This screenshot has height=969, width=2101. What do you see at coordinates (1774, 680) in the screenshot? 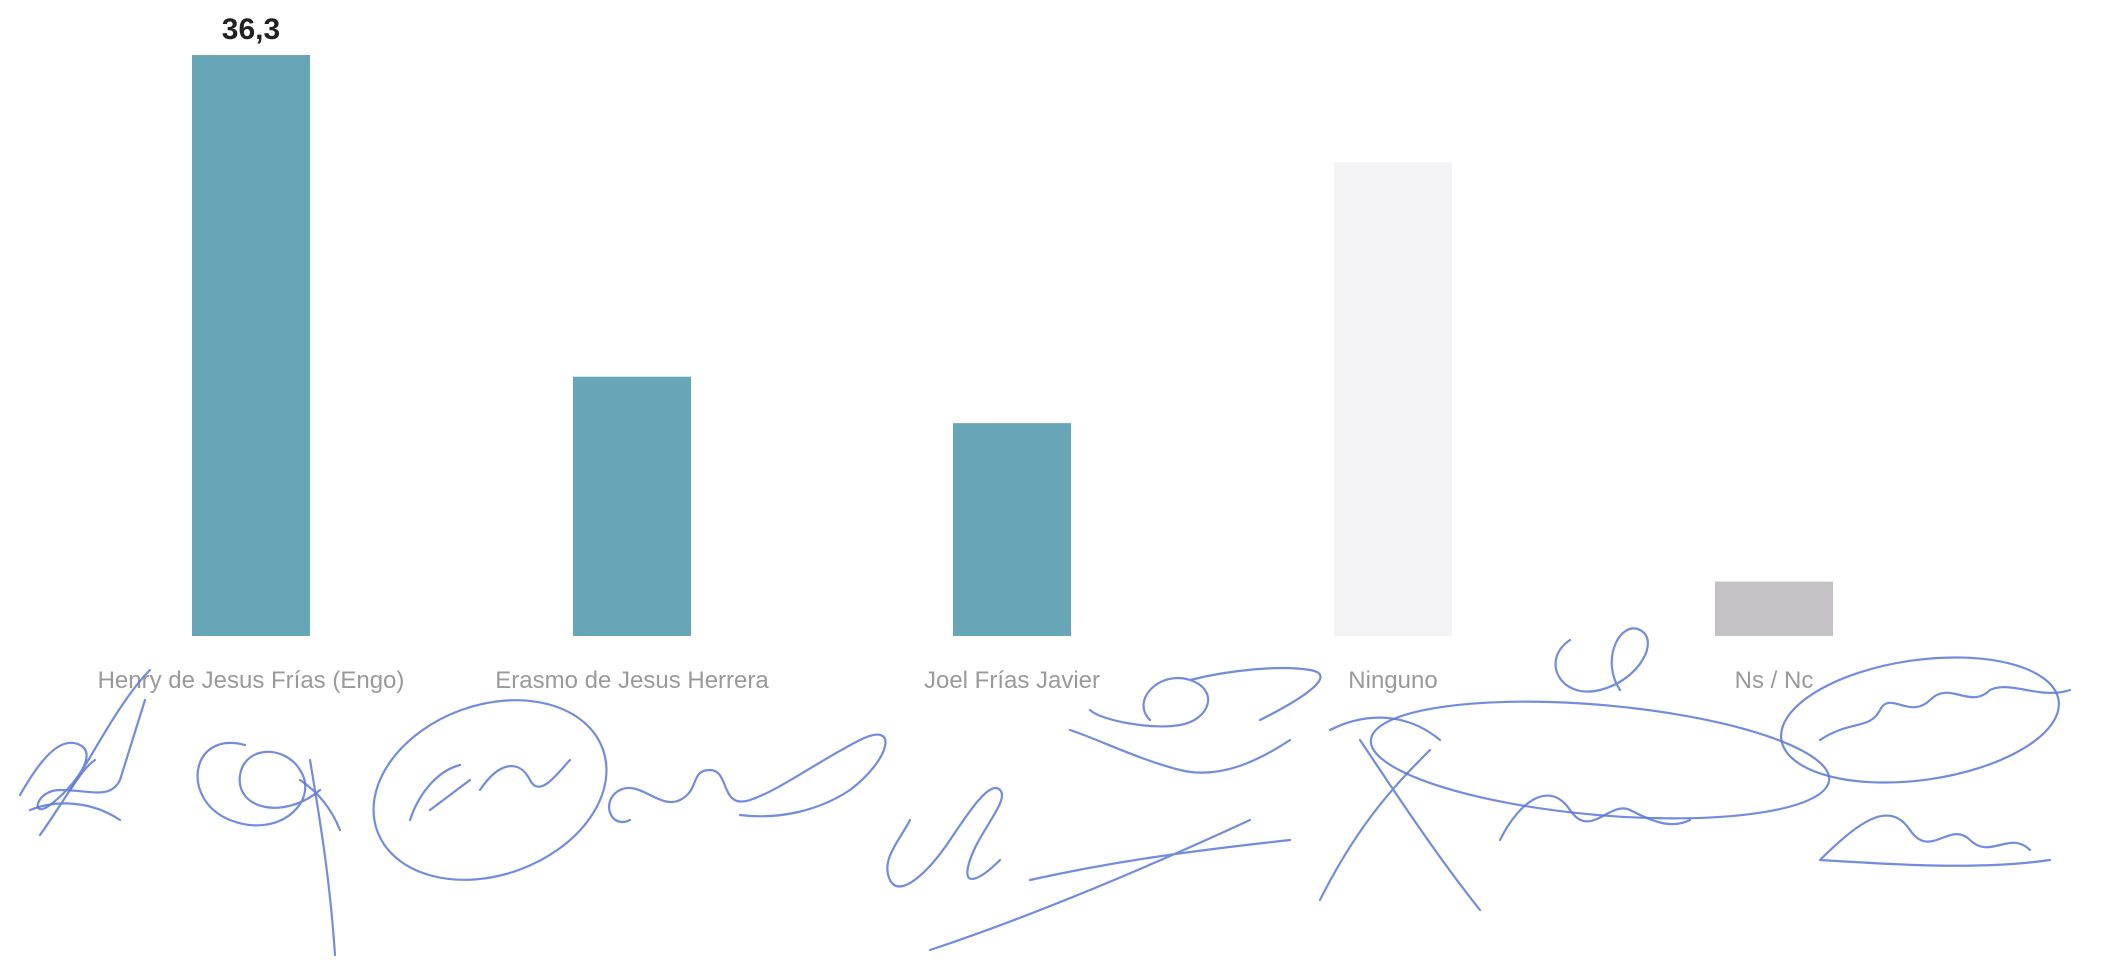
I see `category-label-5: Ns / Nc` at bounding box center [1774, 680].